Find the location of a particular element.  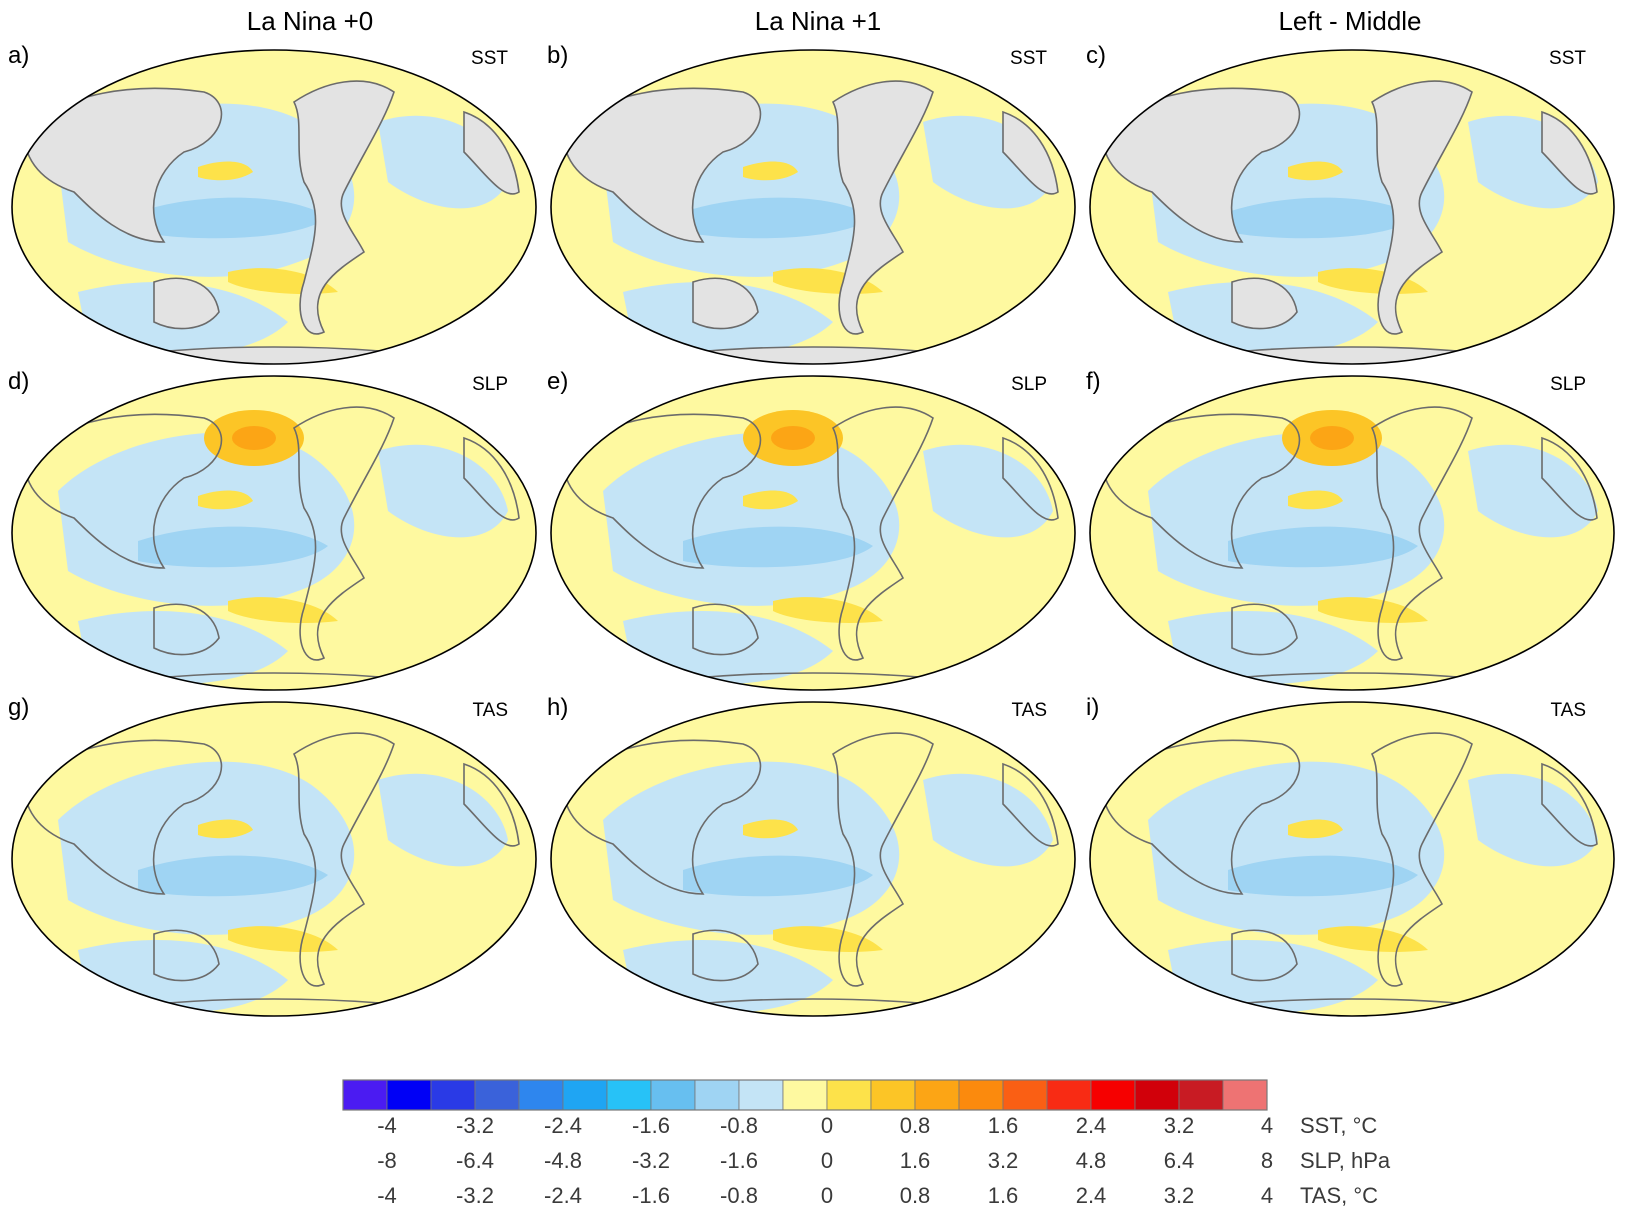

panel-letter: e) is located at coordinates (558, 381).